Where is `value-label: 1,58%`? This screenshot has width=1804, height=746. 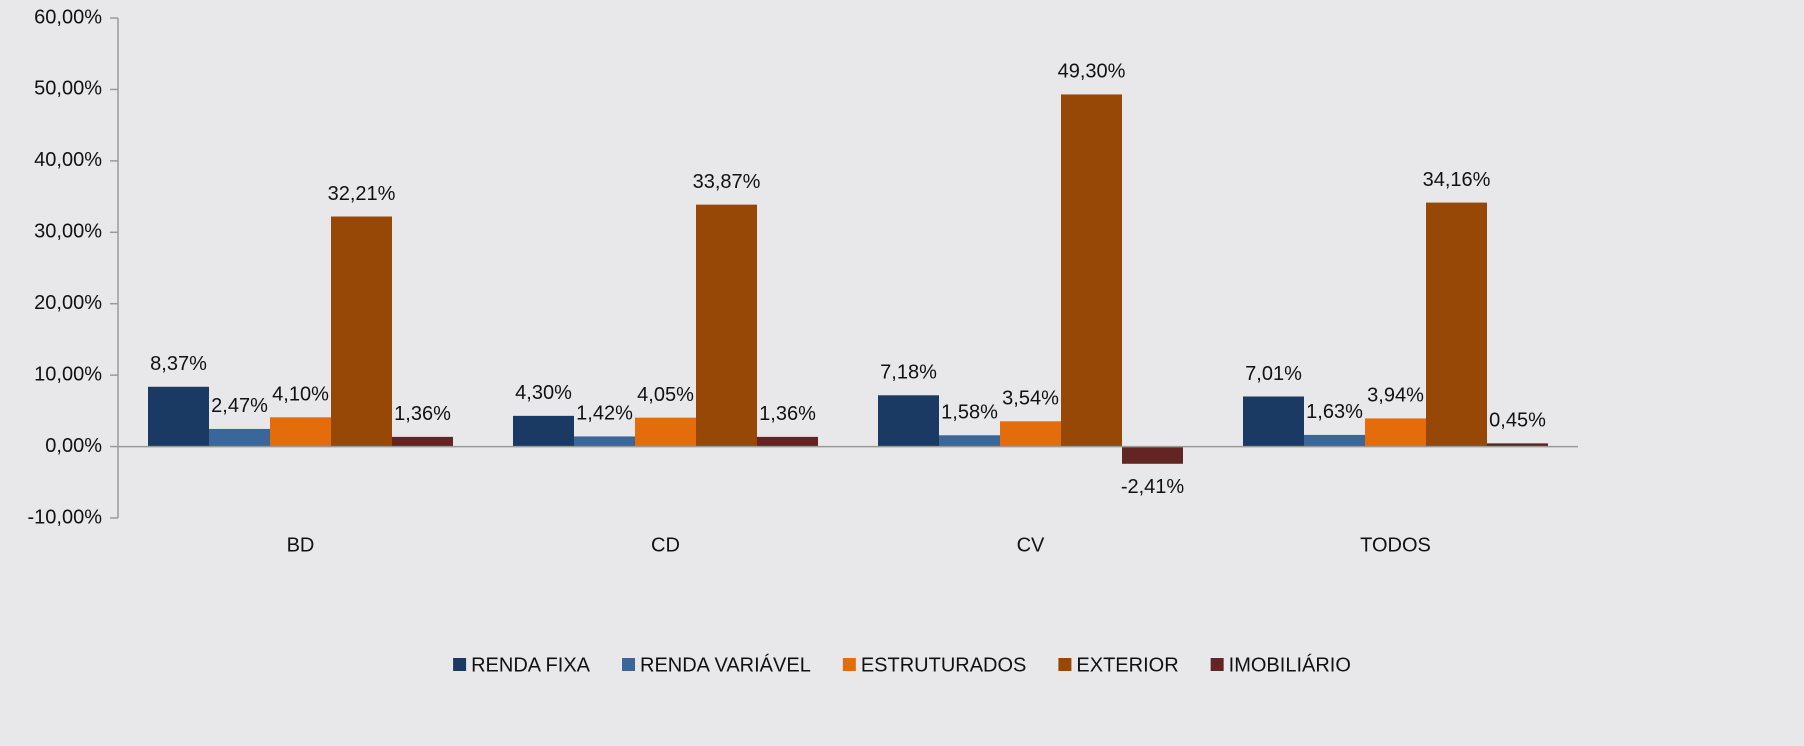
value-label: 1,58% is located at coordinates (969, 413).